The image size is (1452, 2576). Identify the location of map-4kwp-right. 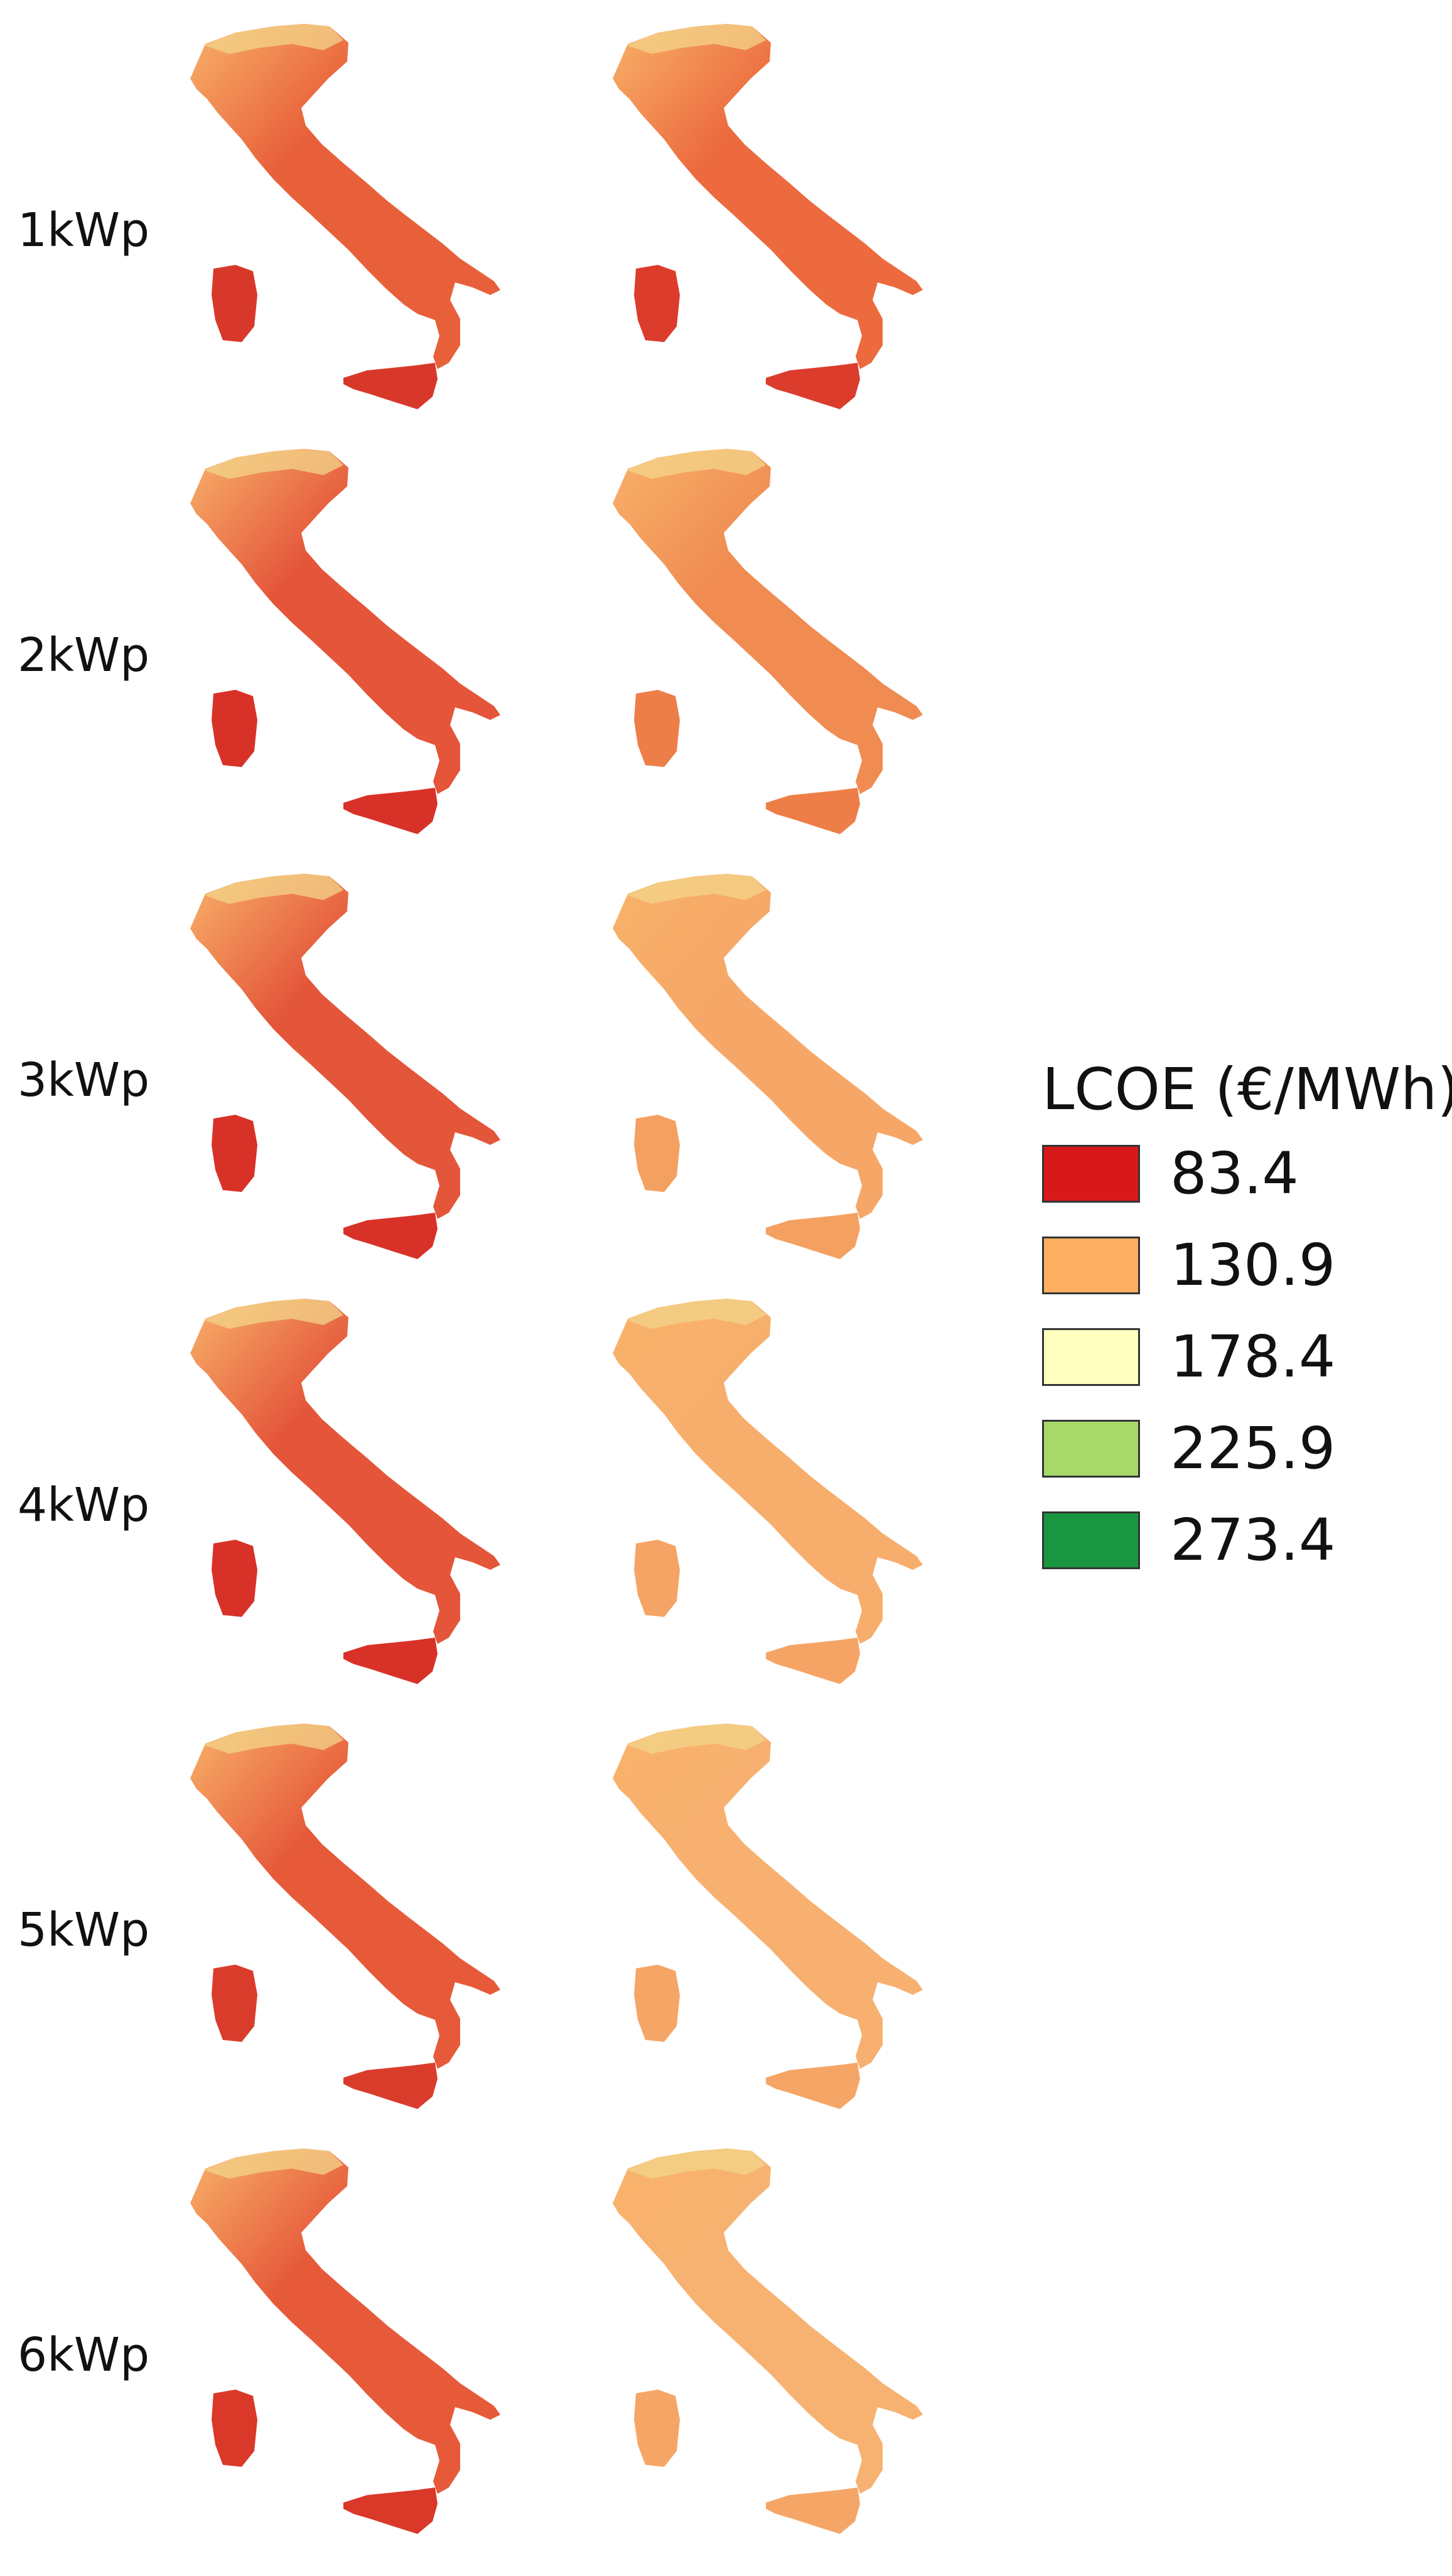
(770, 1494).